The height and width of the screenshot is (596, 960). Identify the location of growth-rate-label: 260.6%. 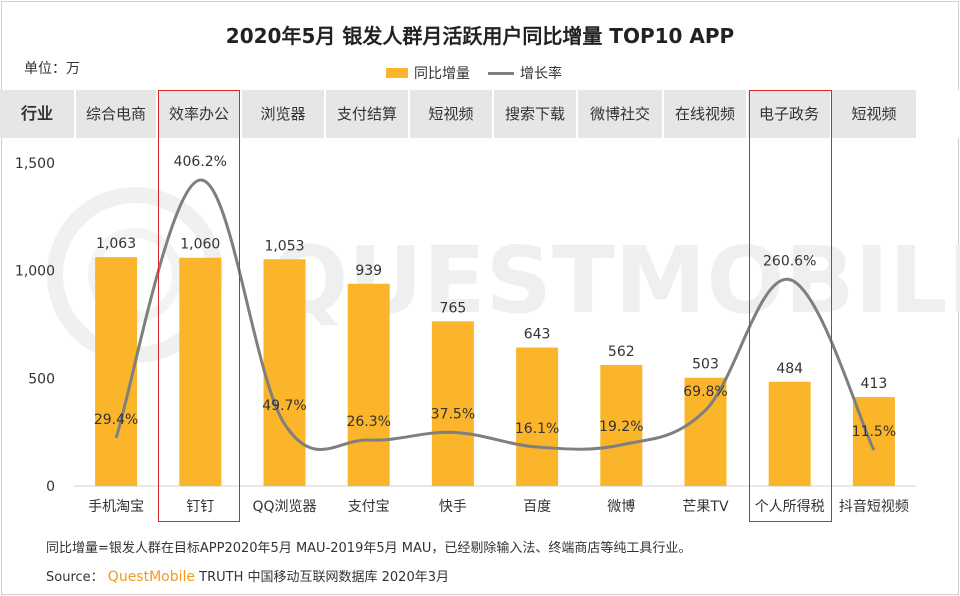
(789, 262).